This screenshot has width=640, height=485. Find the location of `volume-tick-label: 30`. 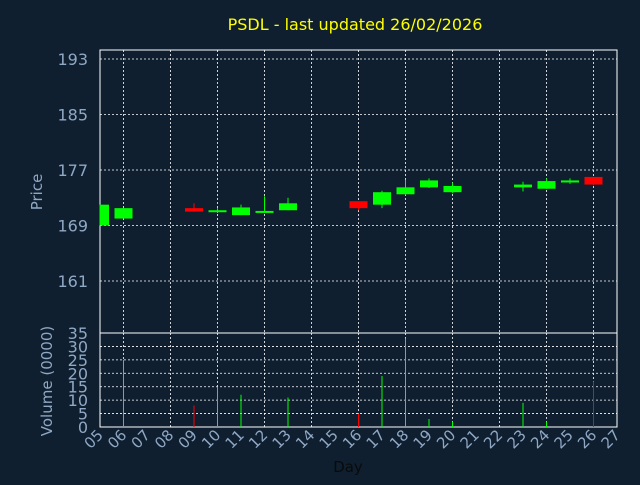

volume-tick-label: 30 is located at coordinates (78, 346).